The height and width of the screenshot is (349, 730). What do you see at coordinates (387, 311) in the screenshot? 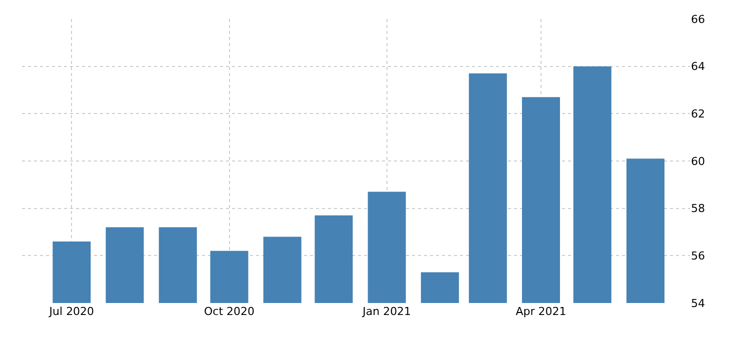
I see `x-tick-label: Jan 2021` at bounding box center [387, 311].